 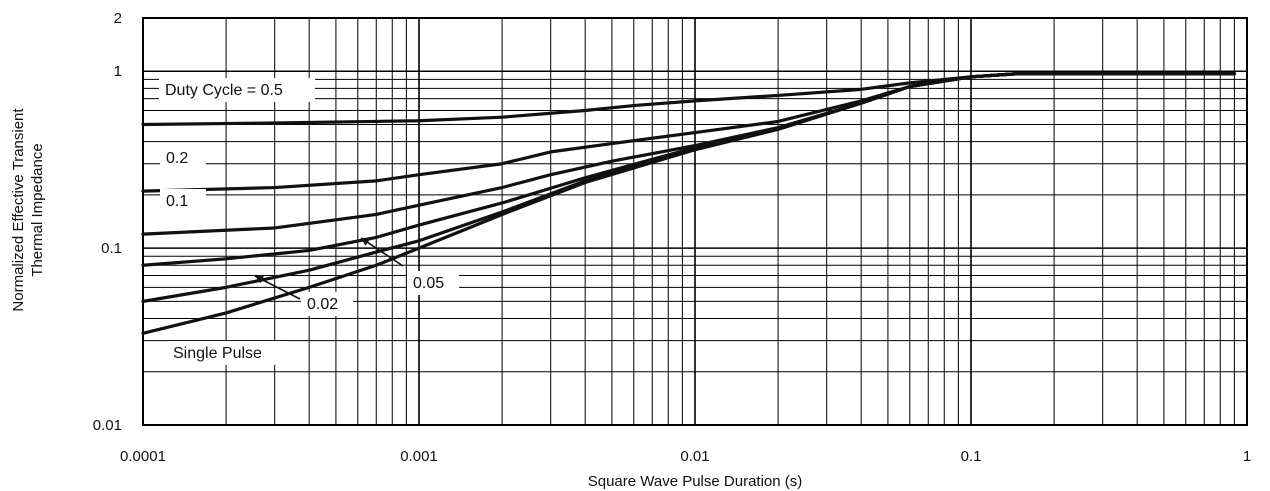 I want to click on x-tick-label: 1, so click(x=1247, y=456).